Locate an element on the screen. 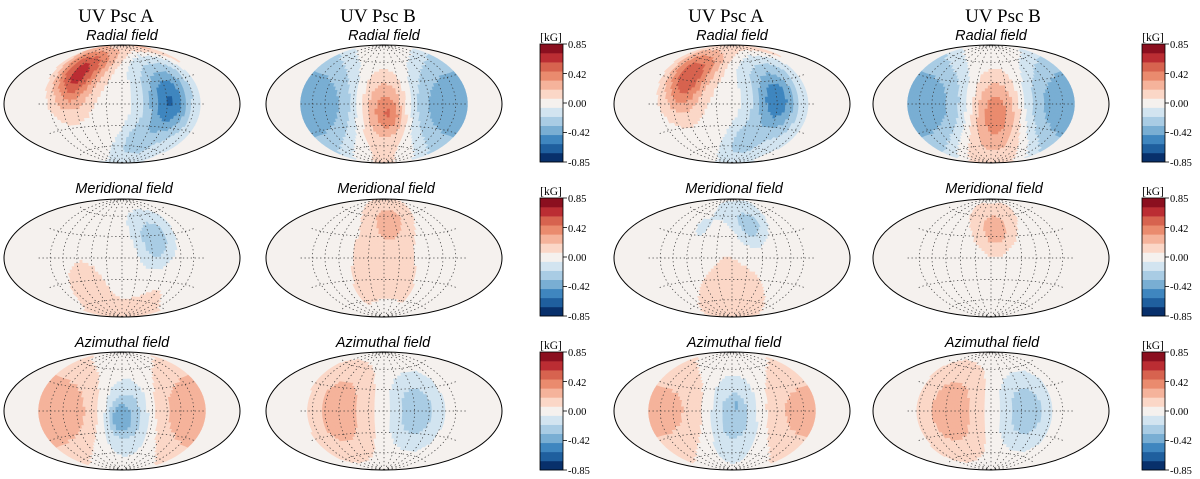 This screenshot has height=479, width=1200. column-title: UV Psc B is located at coordinates (378, 16).